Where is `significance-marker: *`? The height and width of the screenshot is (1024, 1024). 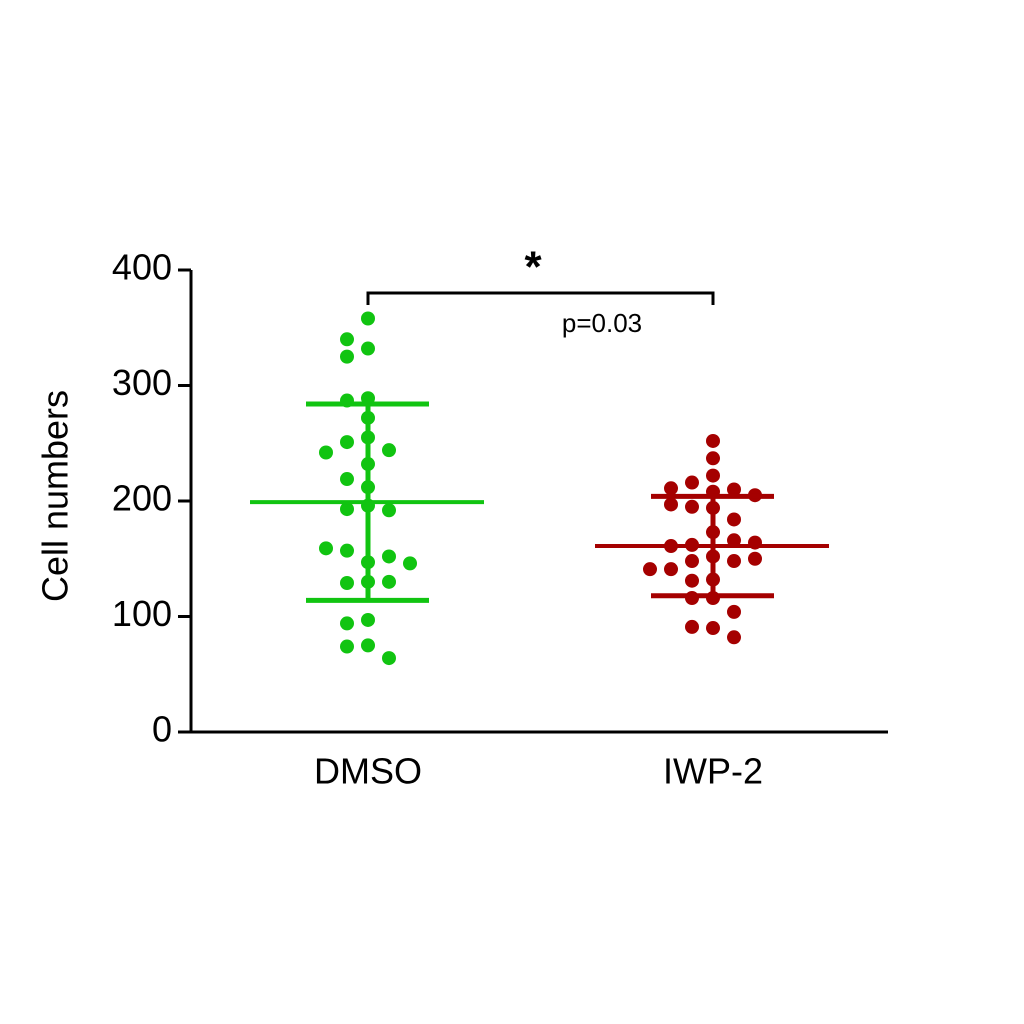 significance-marker: * is located at coordinates (533, 267).